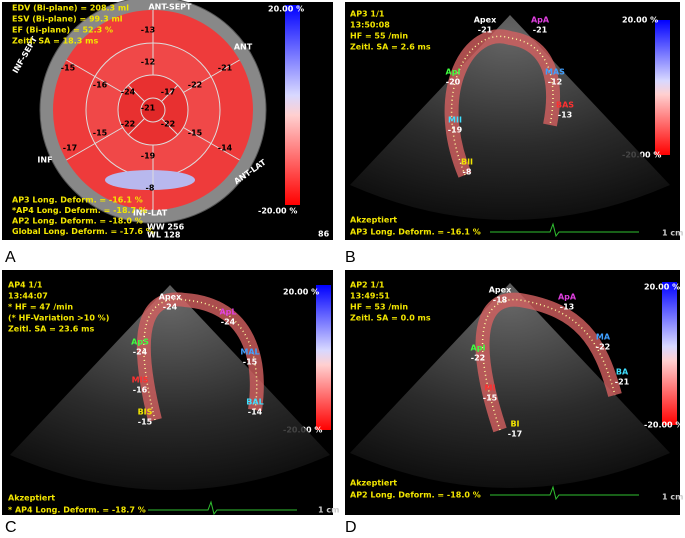 The width and height of the screenshot is (685, 538). Describe the element at coordinates (390, 47) in the screenshot. I see `info-line: Zeitl. SA = 2.6 ms` at that location.